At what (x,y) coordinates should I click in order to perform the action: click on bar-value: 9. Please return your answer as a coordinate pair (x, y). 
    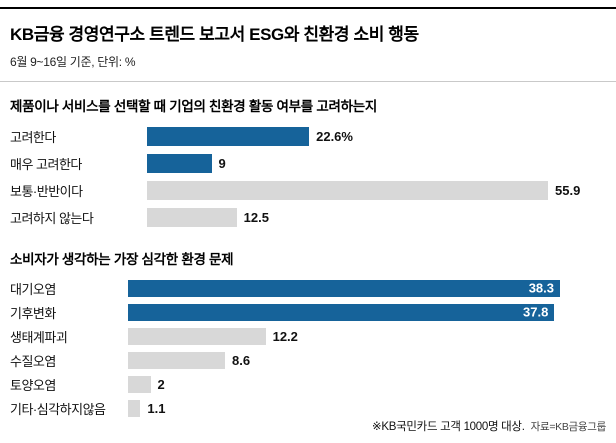
    Looking at the image, I should click on (222, 163).